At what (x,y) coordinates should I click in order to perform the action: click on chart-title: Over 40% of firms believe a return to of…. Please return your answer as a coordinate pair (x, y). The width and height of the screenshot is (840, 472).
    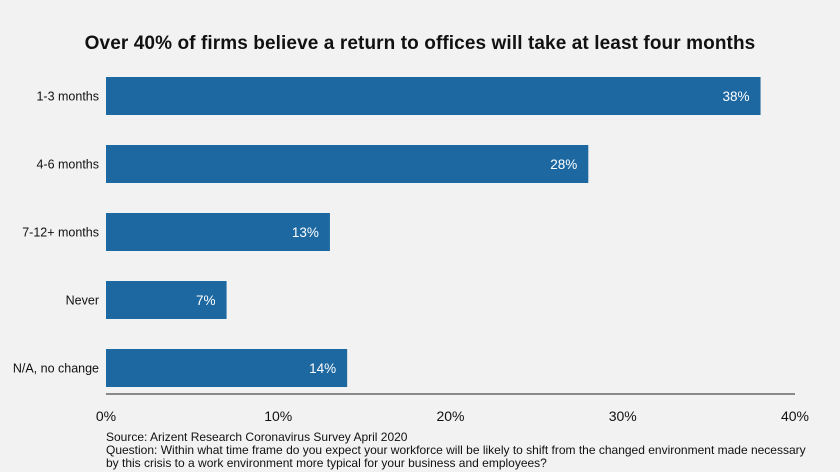
    Looking at the image, I should click on (420, 43).